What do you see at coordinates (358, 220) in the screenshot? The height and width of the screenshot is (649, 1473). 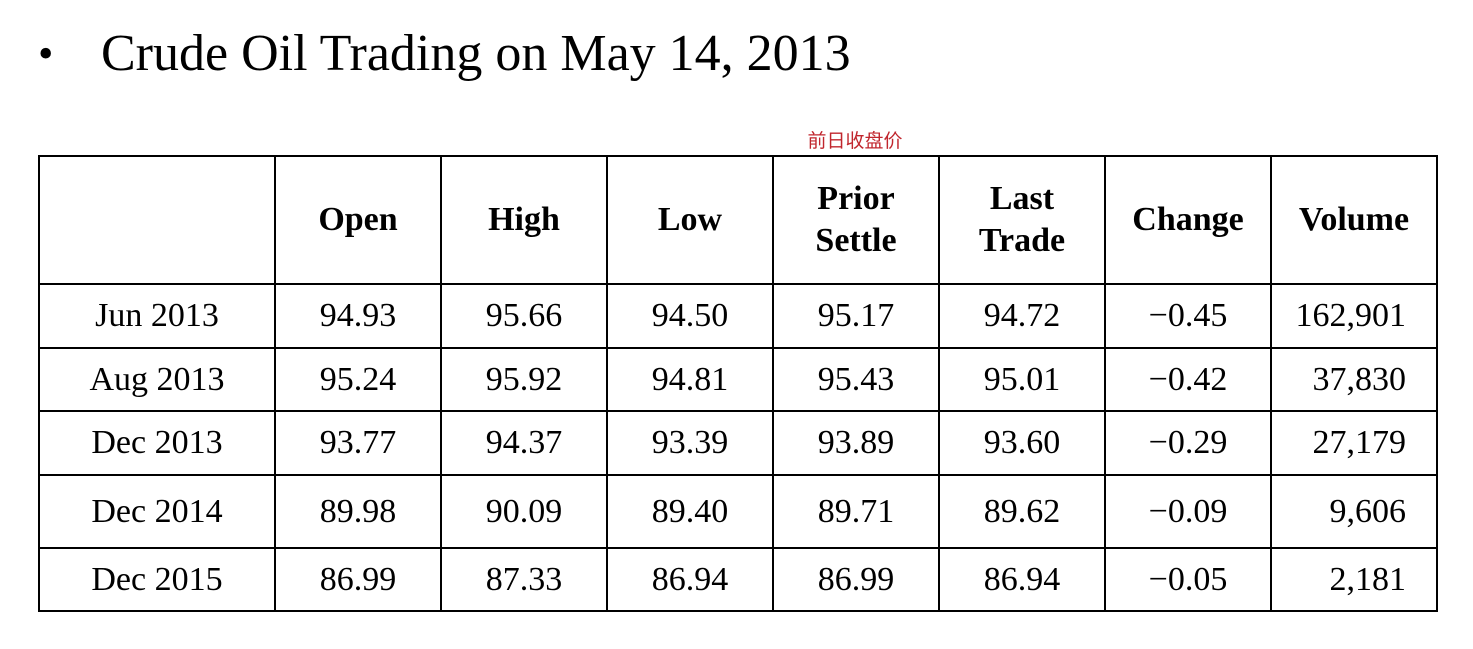 I see `header-open: Open` at bounding box center [358, 220].